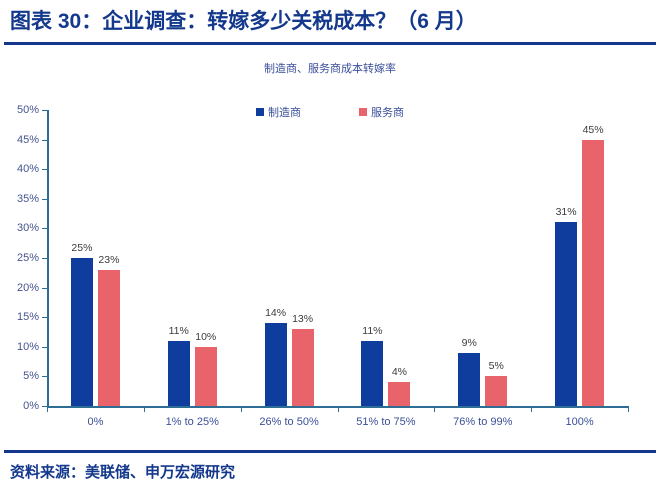 The image size is (660, 494). Describe the element at coordinates (330, 112) in the screenshot. I see `chart-legend: 制造商 服务商` at that location.